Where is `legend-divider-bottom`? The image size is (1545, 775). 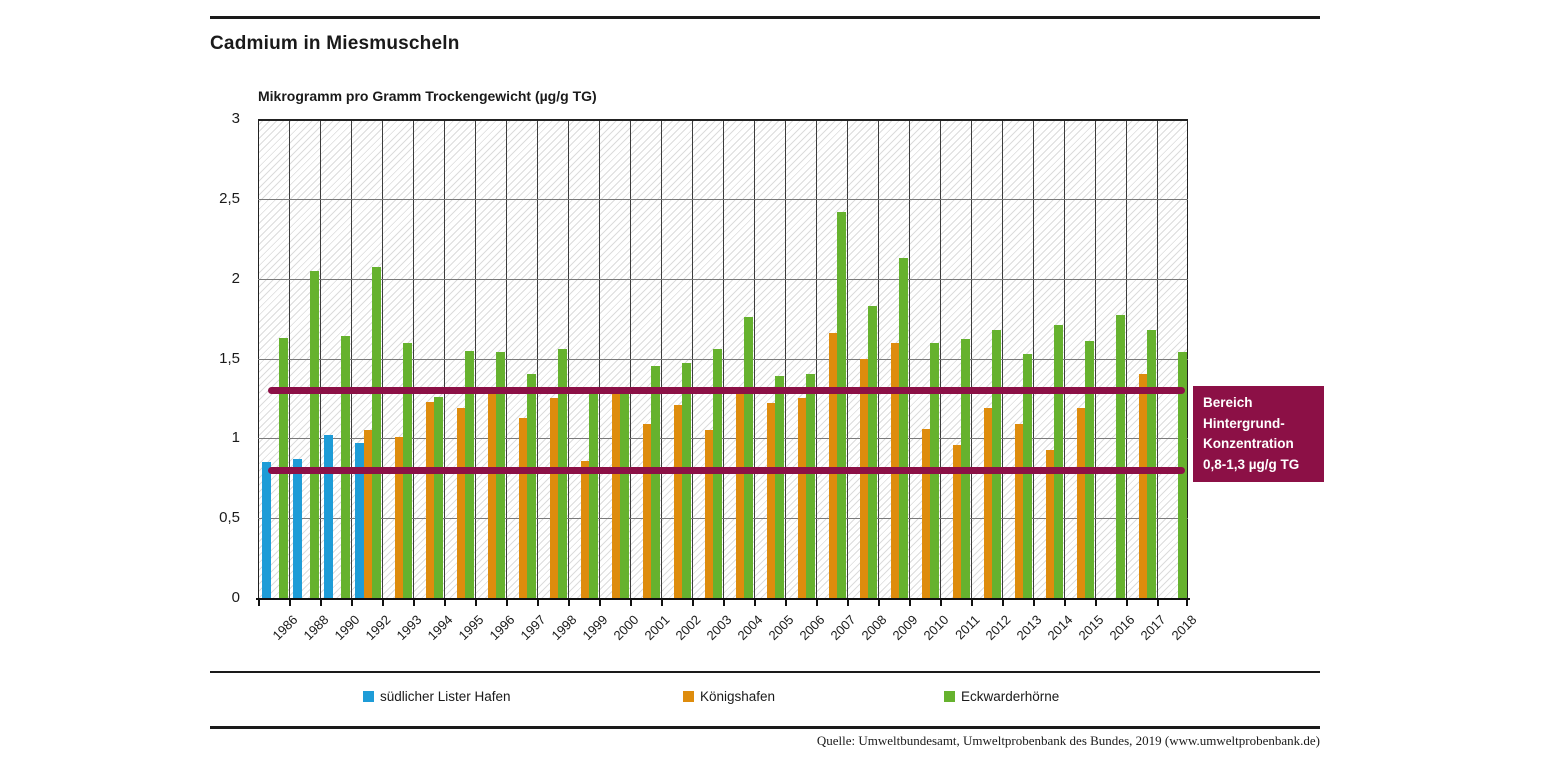
legend-divider-bottom is located at coordinates (765, 727).